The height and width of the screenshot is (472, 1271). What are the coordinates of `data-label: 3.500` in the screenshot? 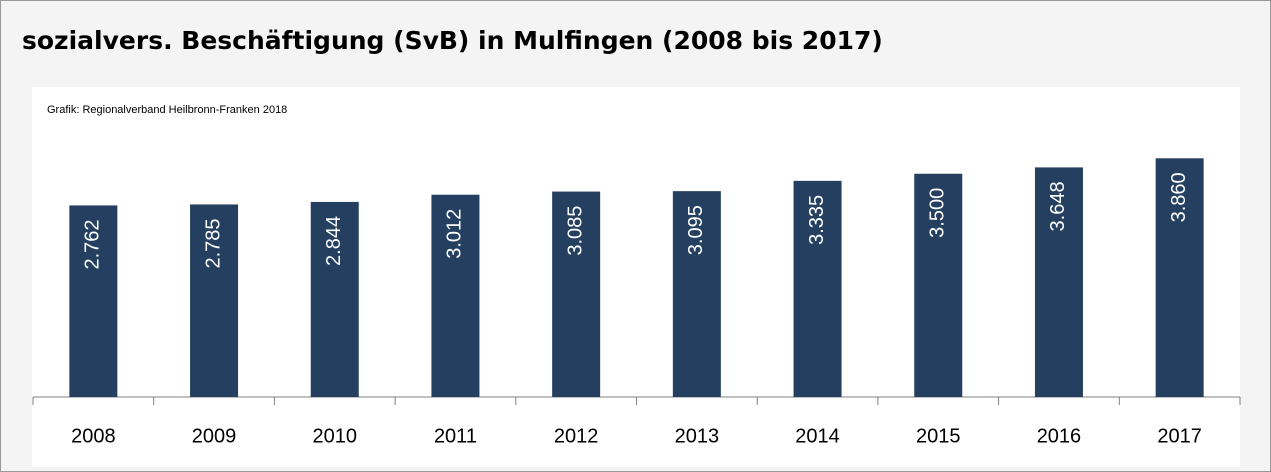 It's located at (938, 213).